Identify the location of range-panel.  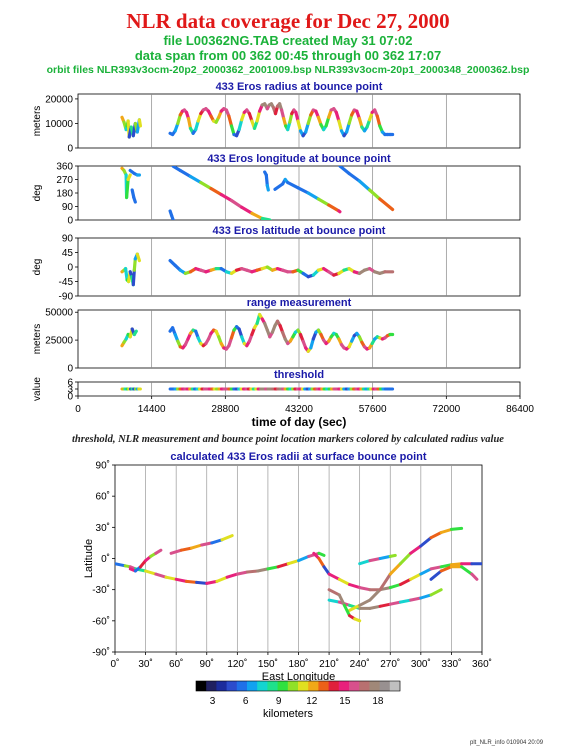
(298, 339).